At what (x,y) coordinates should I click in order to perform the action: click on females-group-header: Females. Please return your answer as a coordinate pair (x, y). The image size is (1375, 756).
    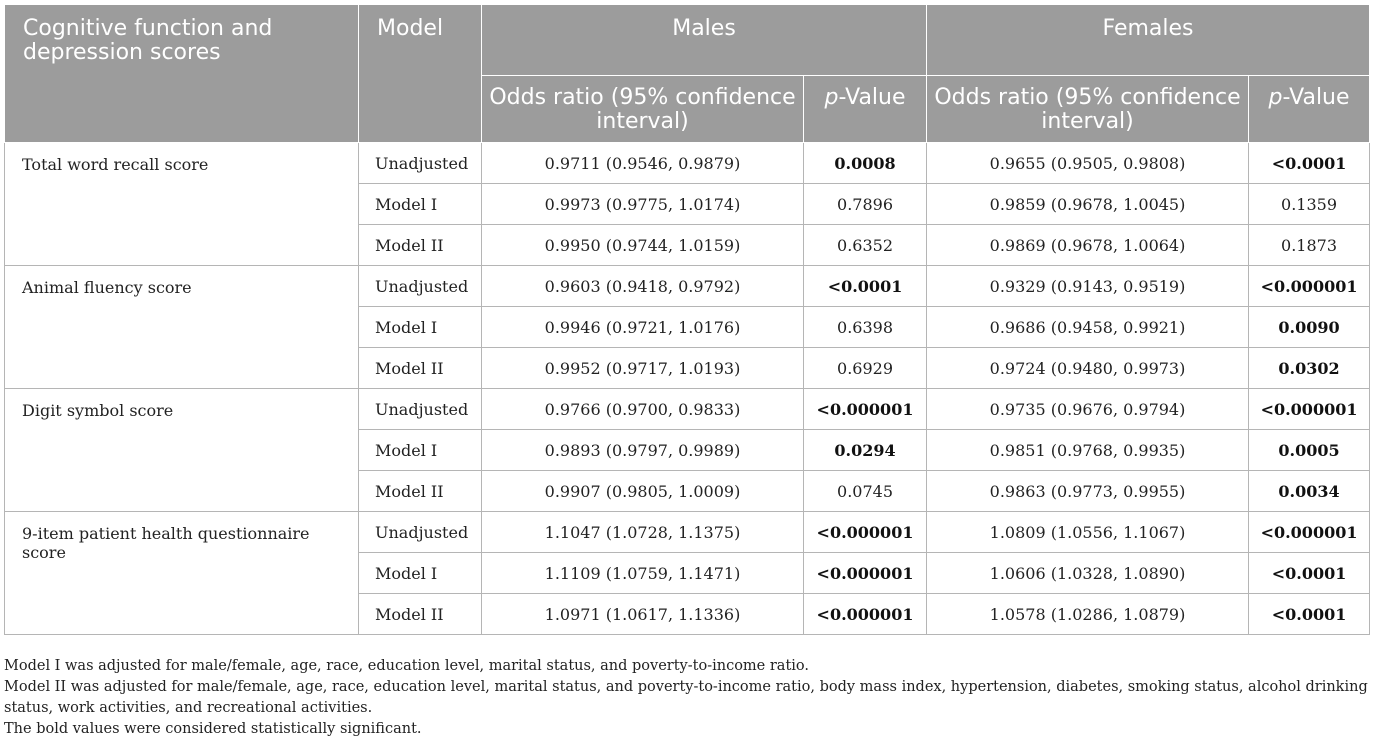
    Looking at the image, I should click on (1148, 40).